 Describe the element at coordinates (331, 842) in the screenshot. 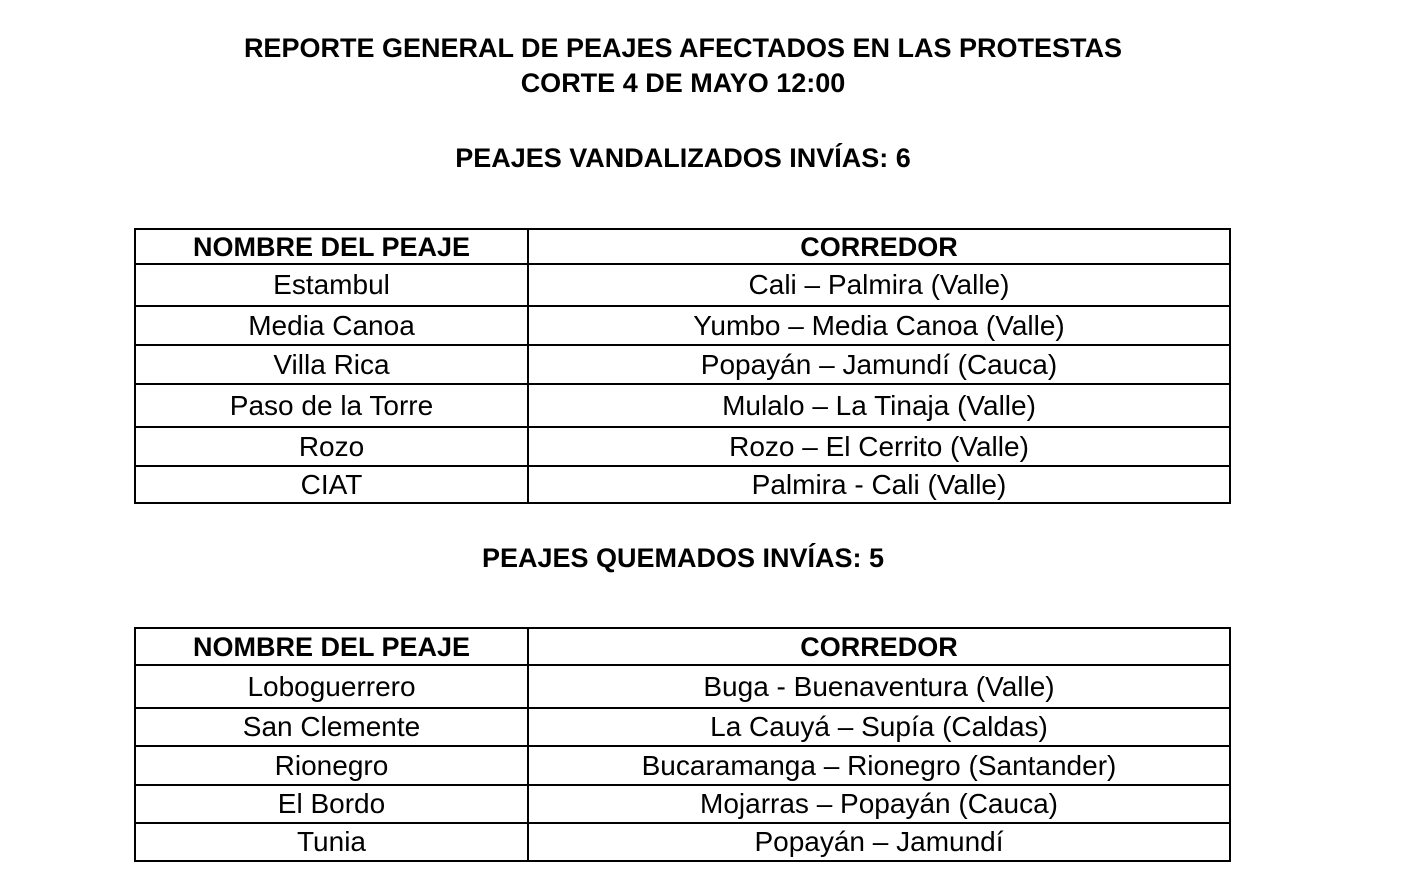

I see `peaje-name-cell: Tunia` at that location.